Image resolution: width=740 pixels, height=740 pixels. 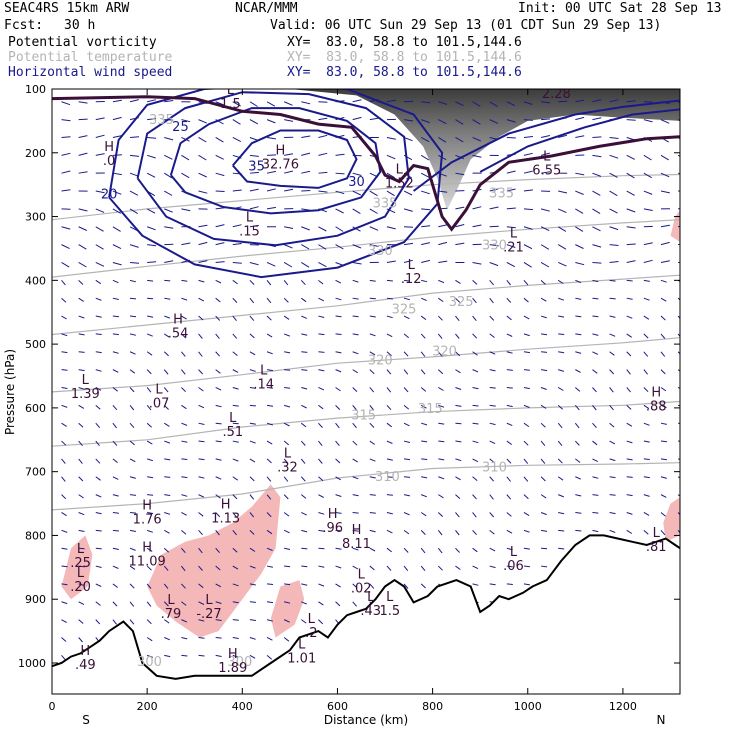 What do you see at coordinates (35, 89) in the screenshot?
I see `y-tick-label: 100` at bounding box center [35, 89].